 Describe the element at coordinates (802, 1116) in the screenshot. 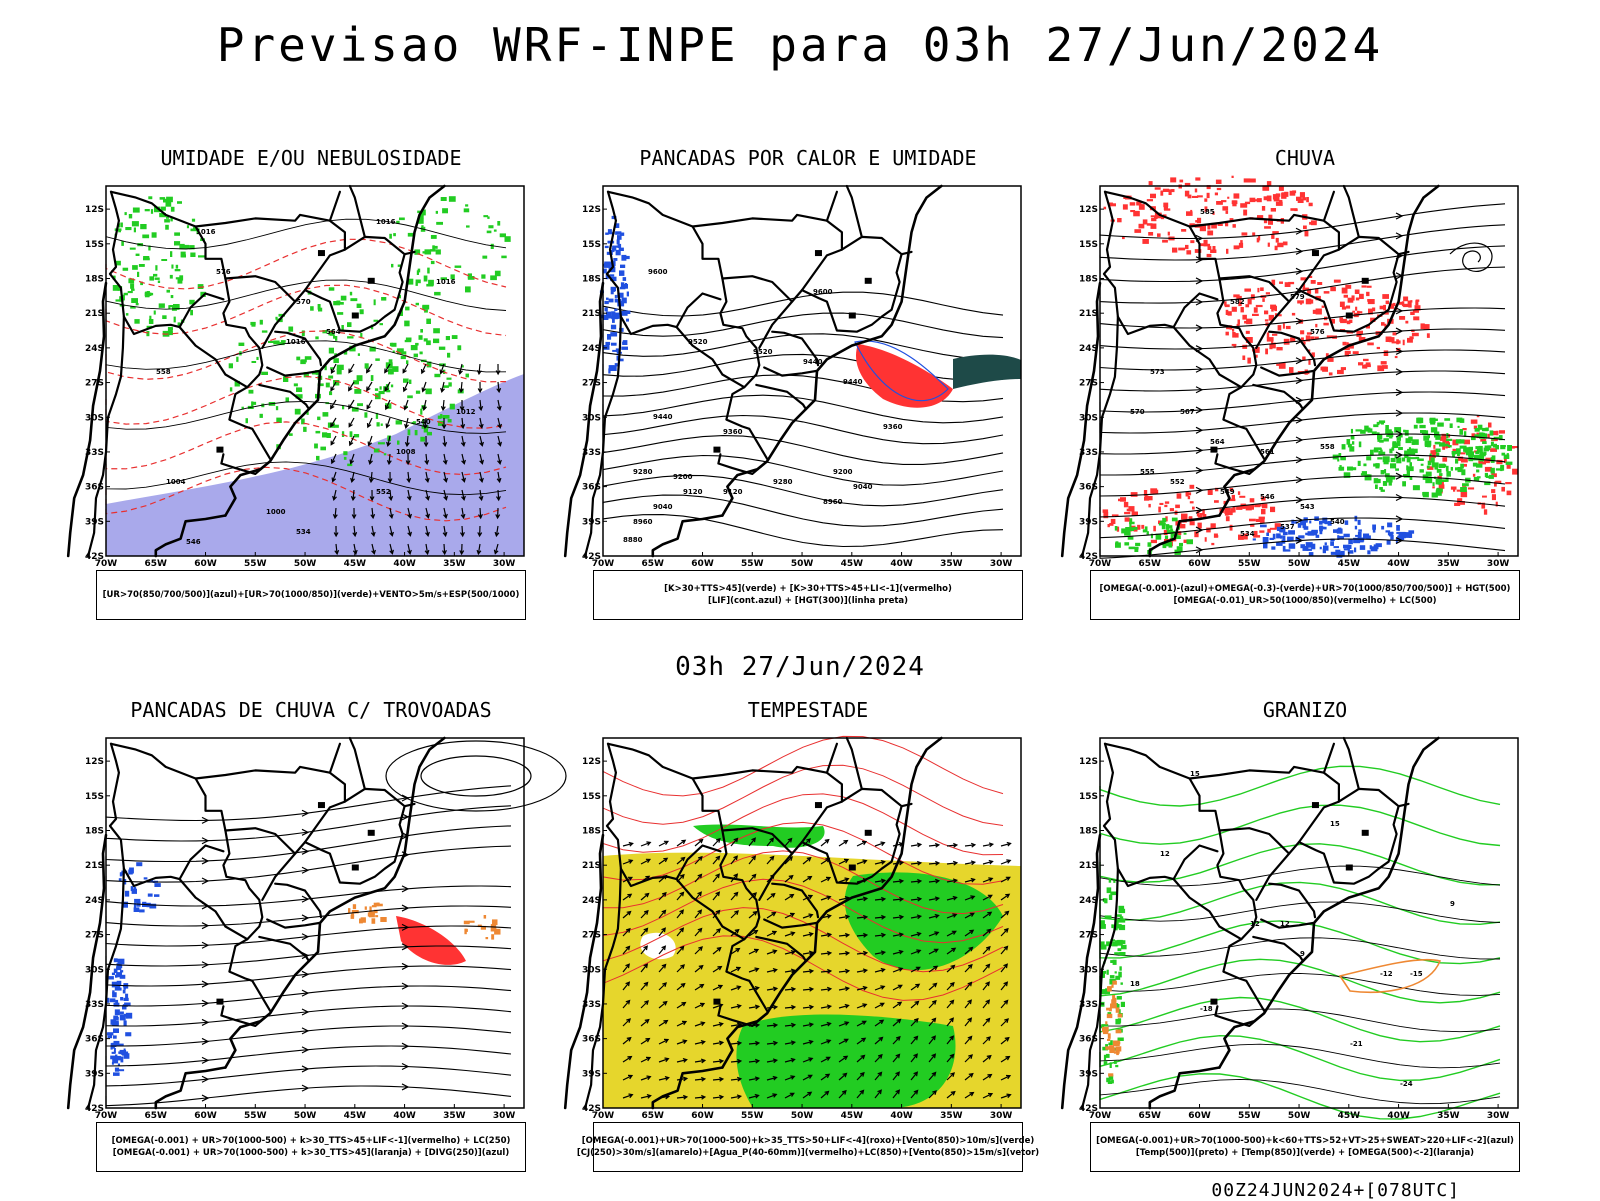

I see `lon-tick-label: 50W` at that location.